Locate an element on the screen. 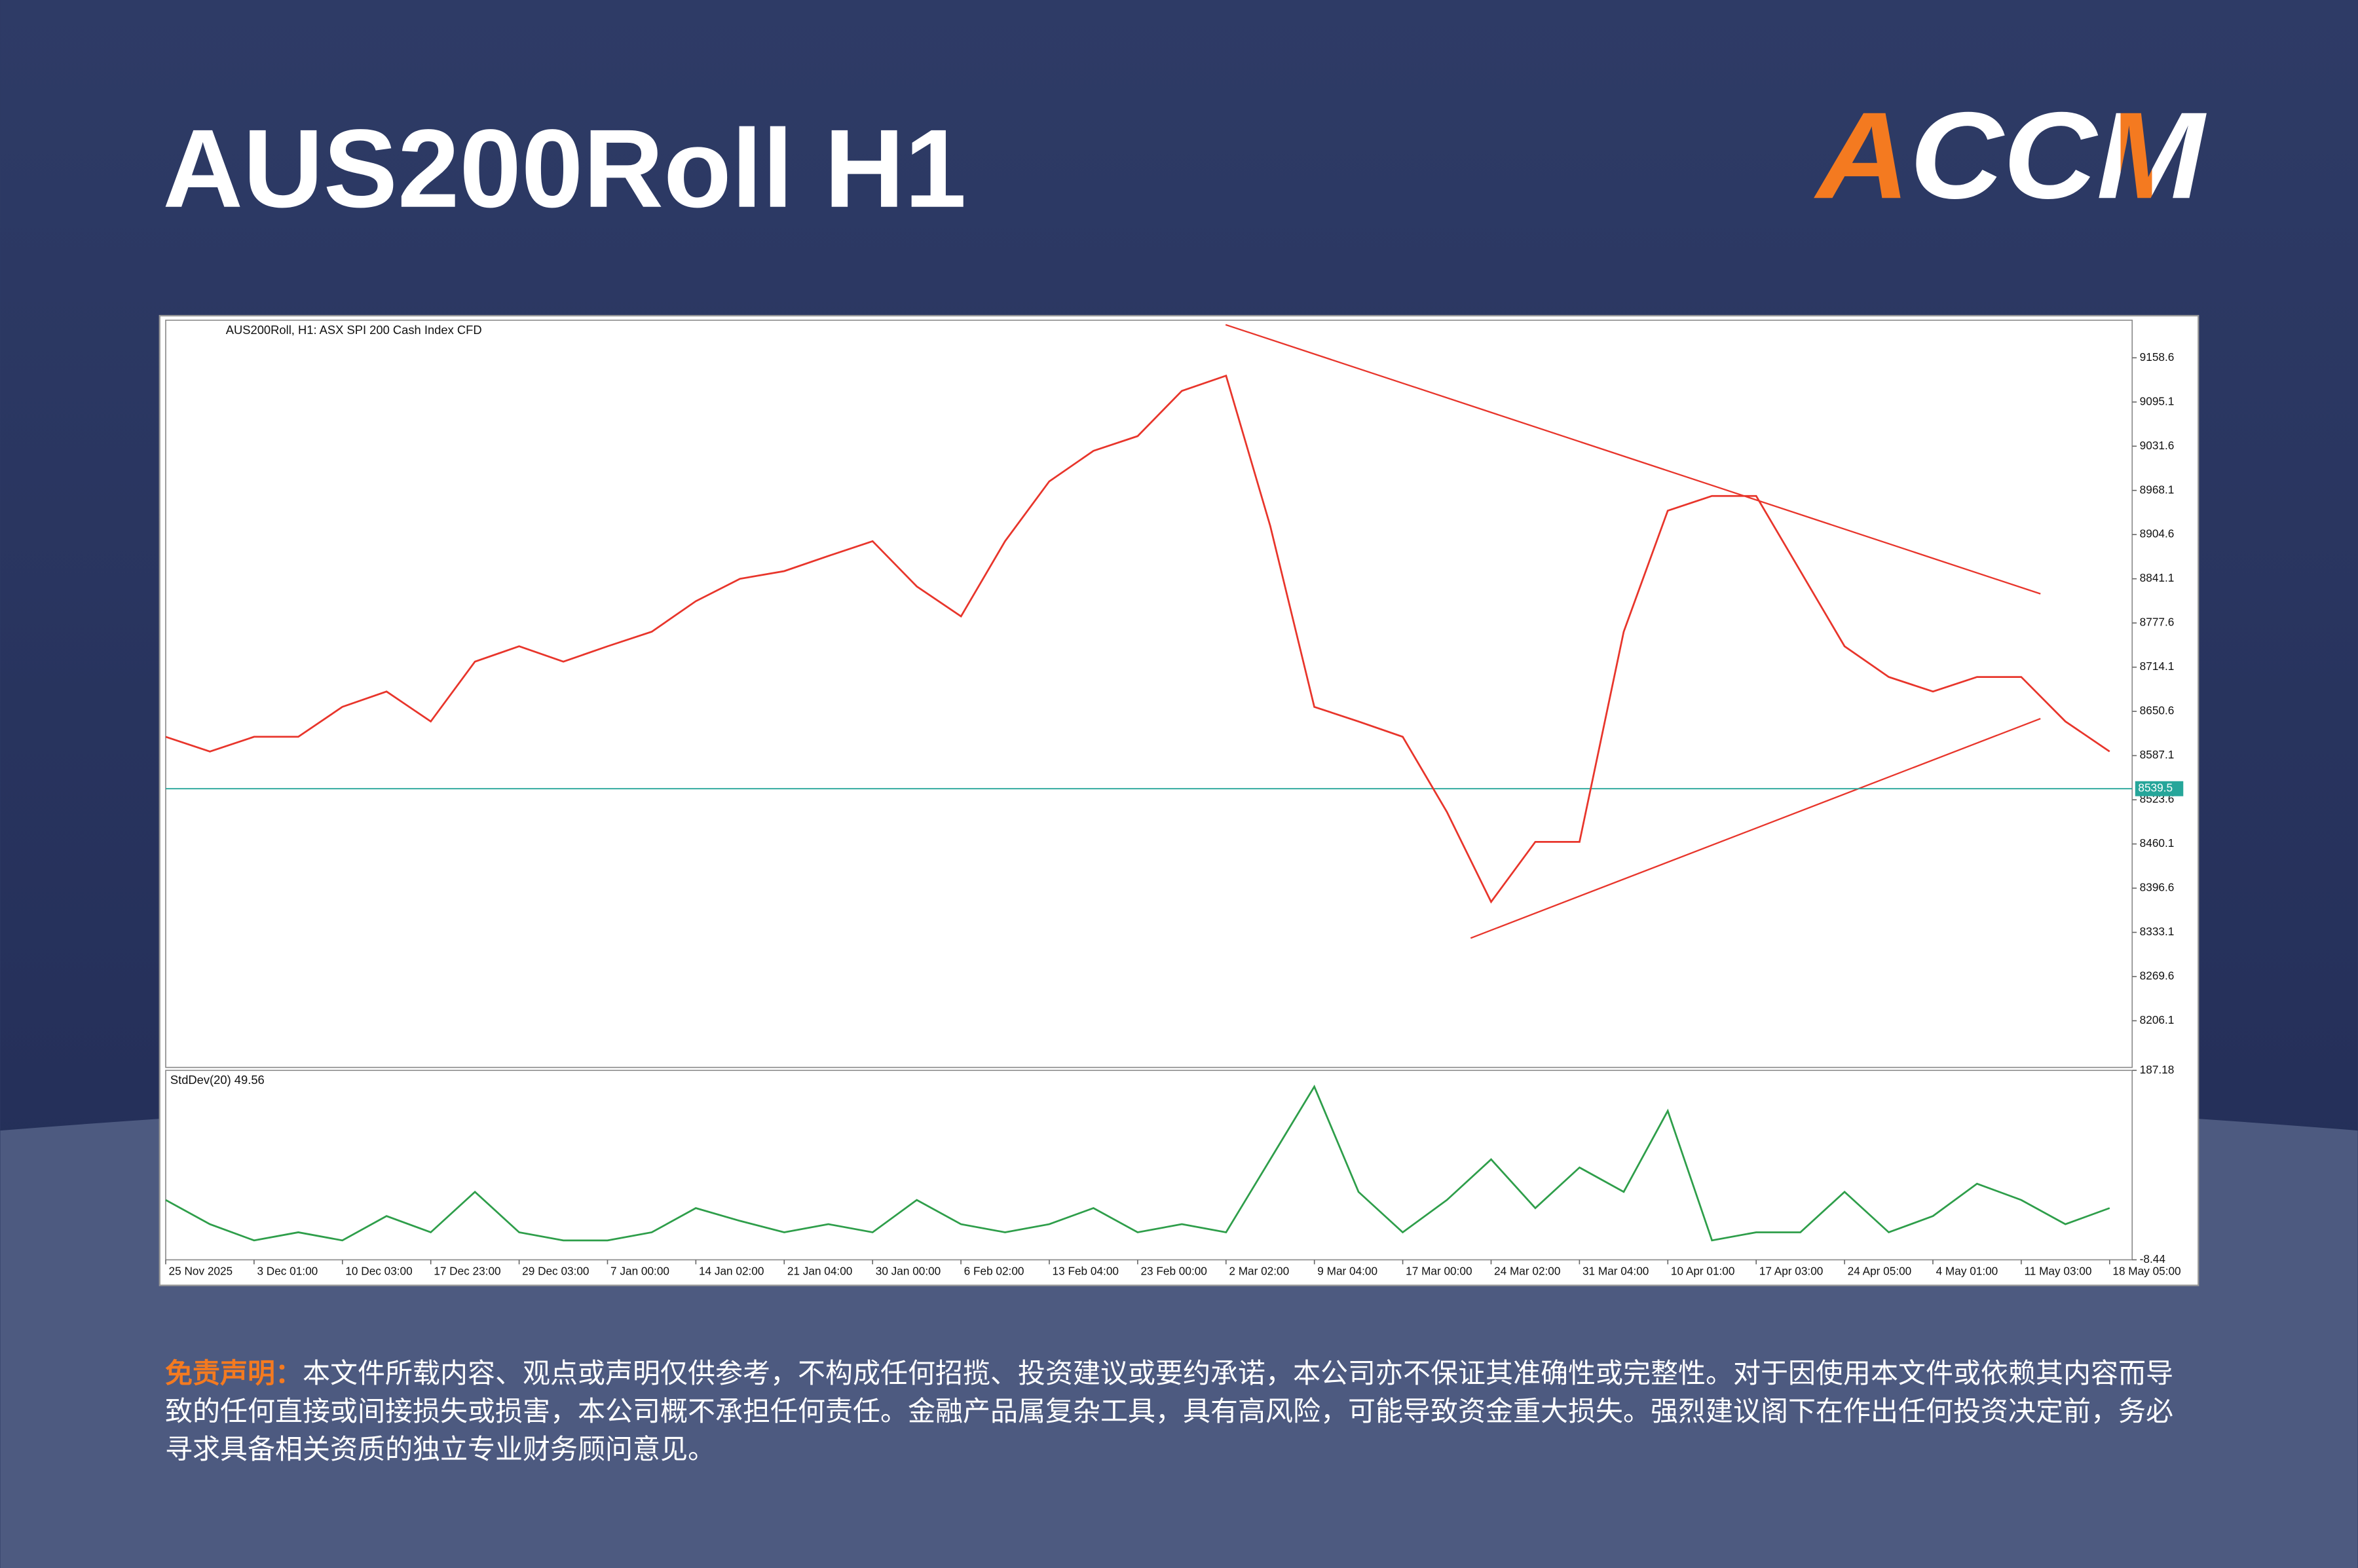 The width and height of the screenshot is (2358, 1568). y-tick-label: 8968.1 is located at coordinates (2158, 489).